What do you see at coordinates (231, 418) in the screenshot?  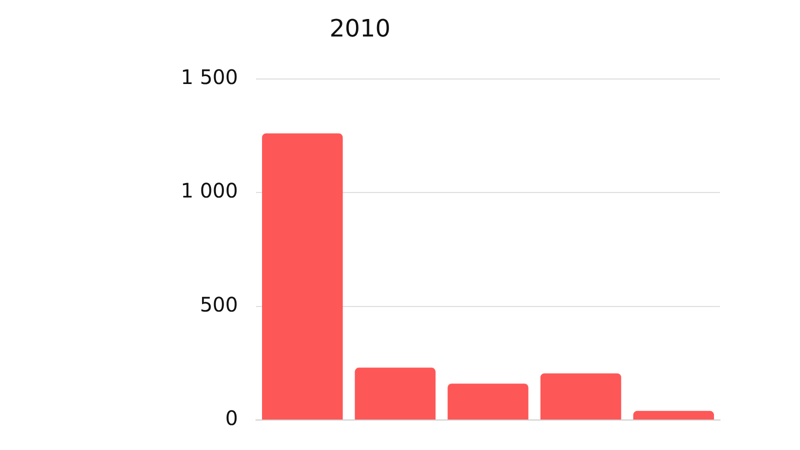 I see `y-tick-label: 0` at bounding box center [231, 418].